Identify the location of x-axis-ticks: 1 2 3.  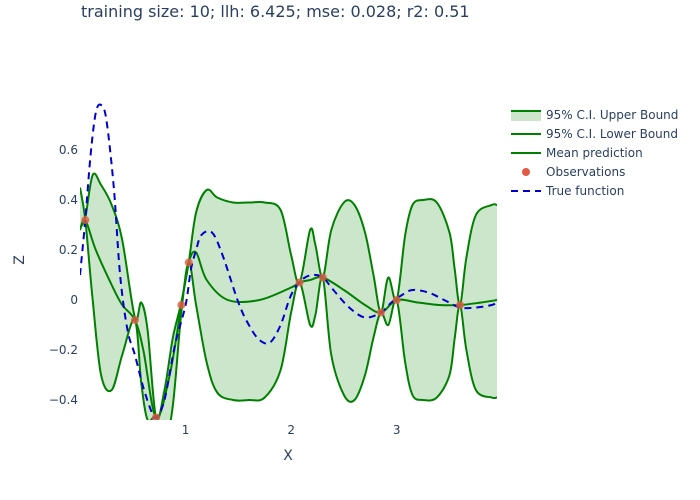
(291, 430).